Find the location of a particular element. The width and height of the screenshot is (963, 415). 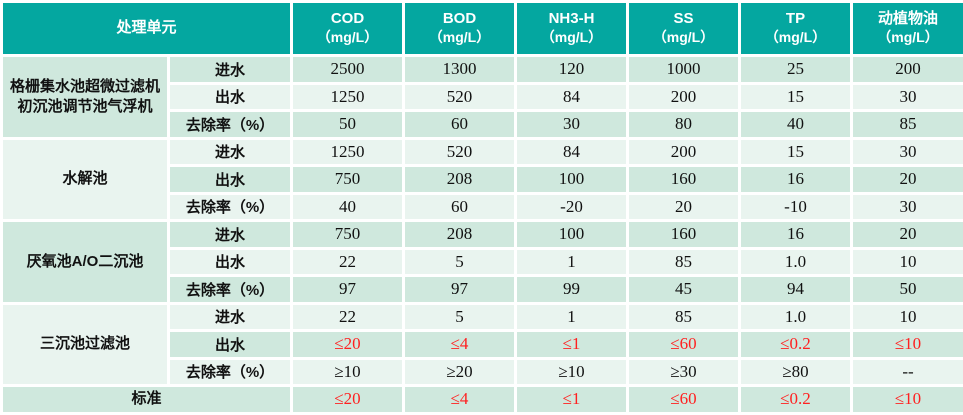

column-header-nh3: NH3-H （mg/L） is located at coordinates (572, 29).